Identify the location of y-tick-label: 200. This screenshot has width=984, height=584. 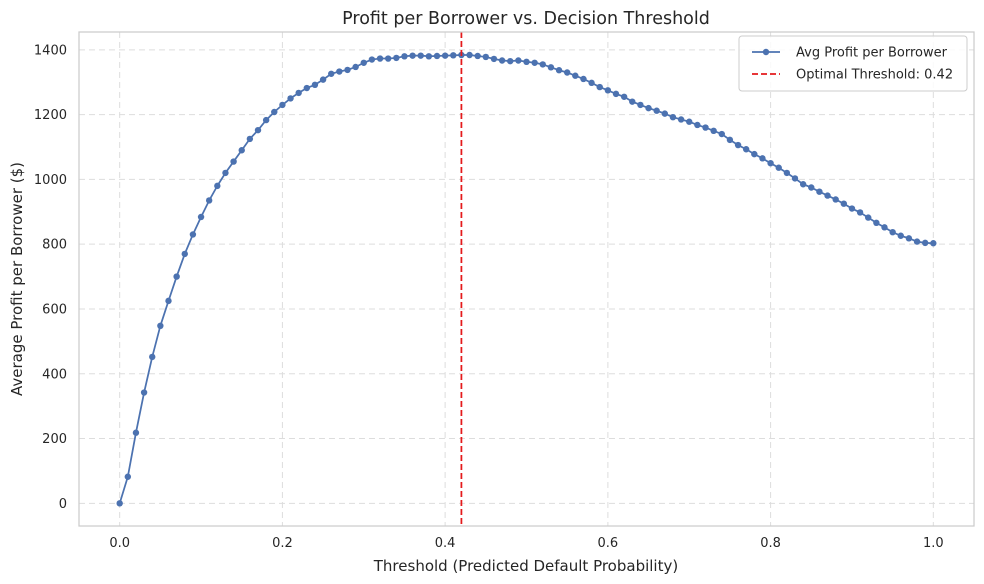
(54, 439).